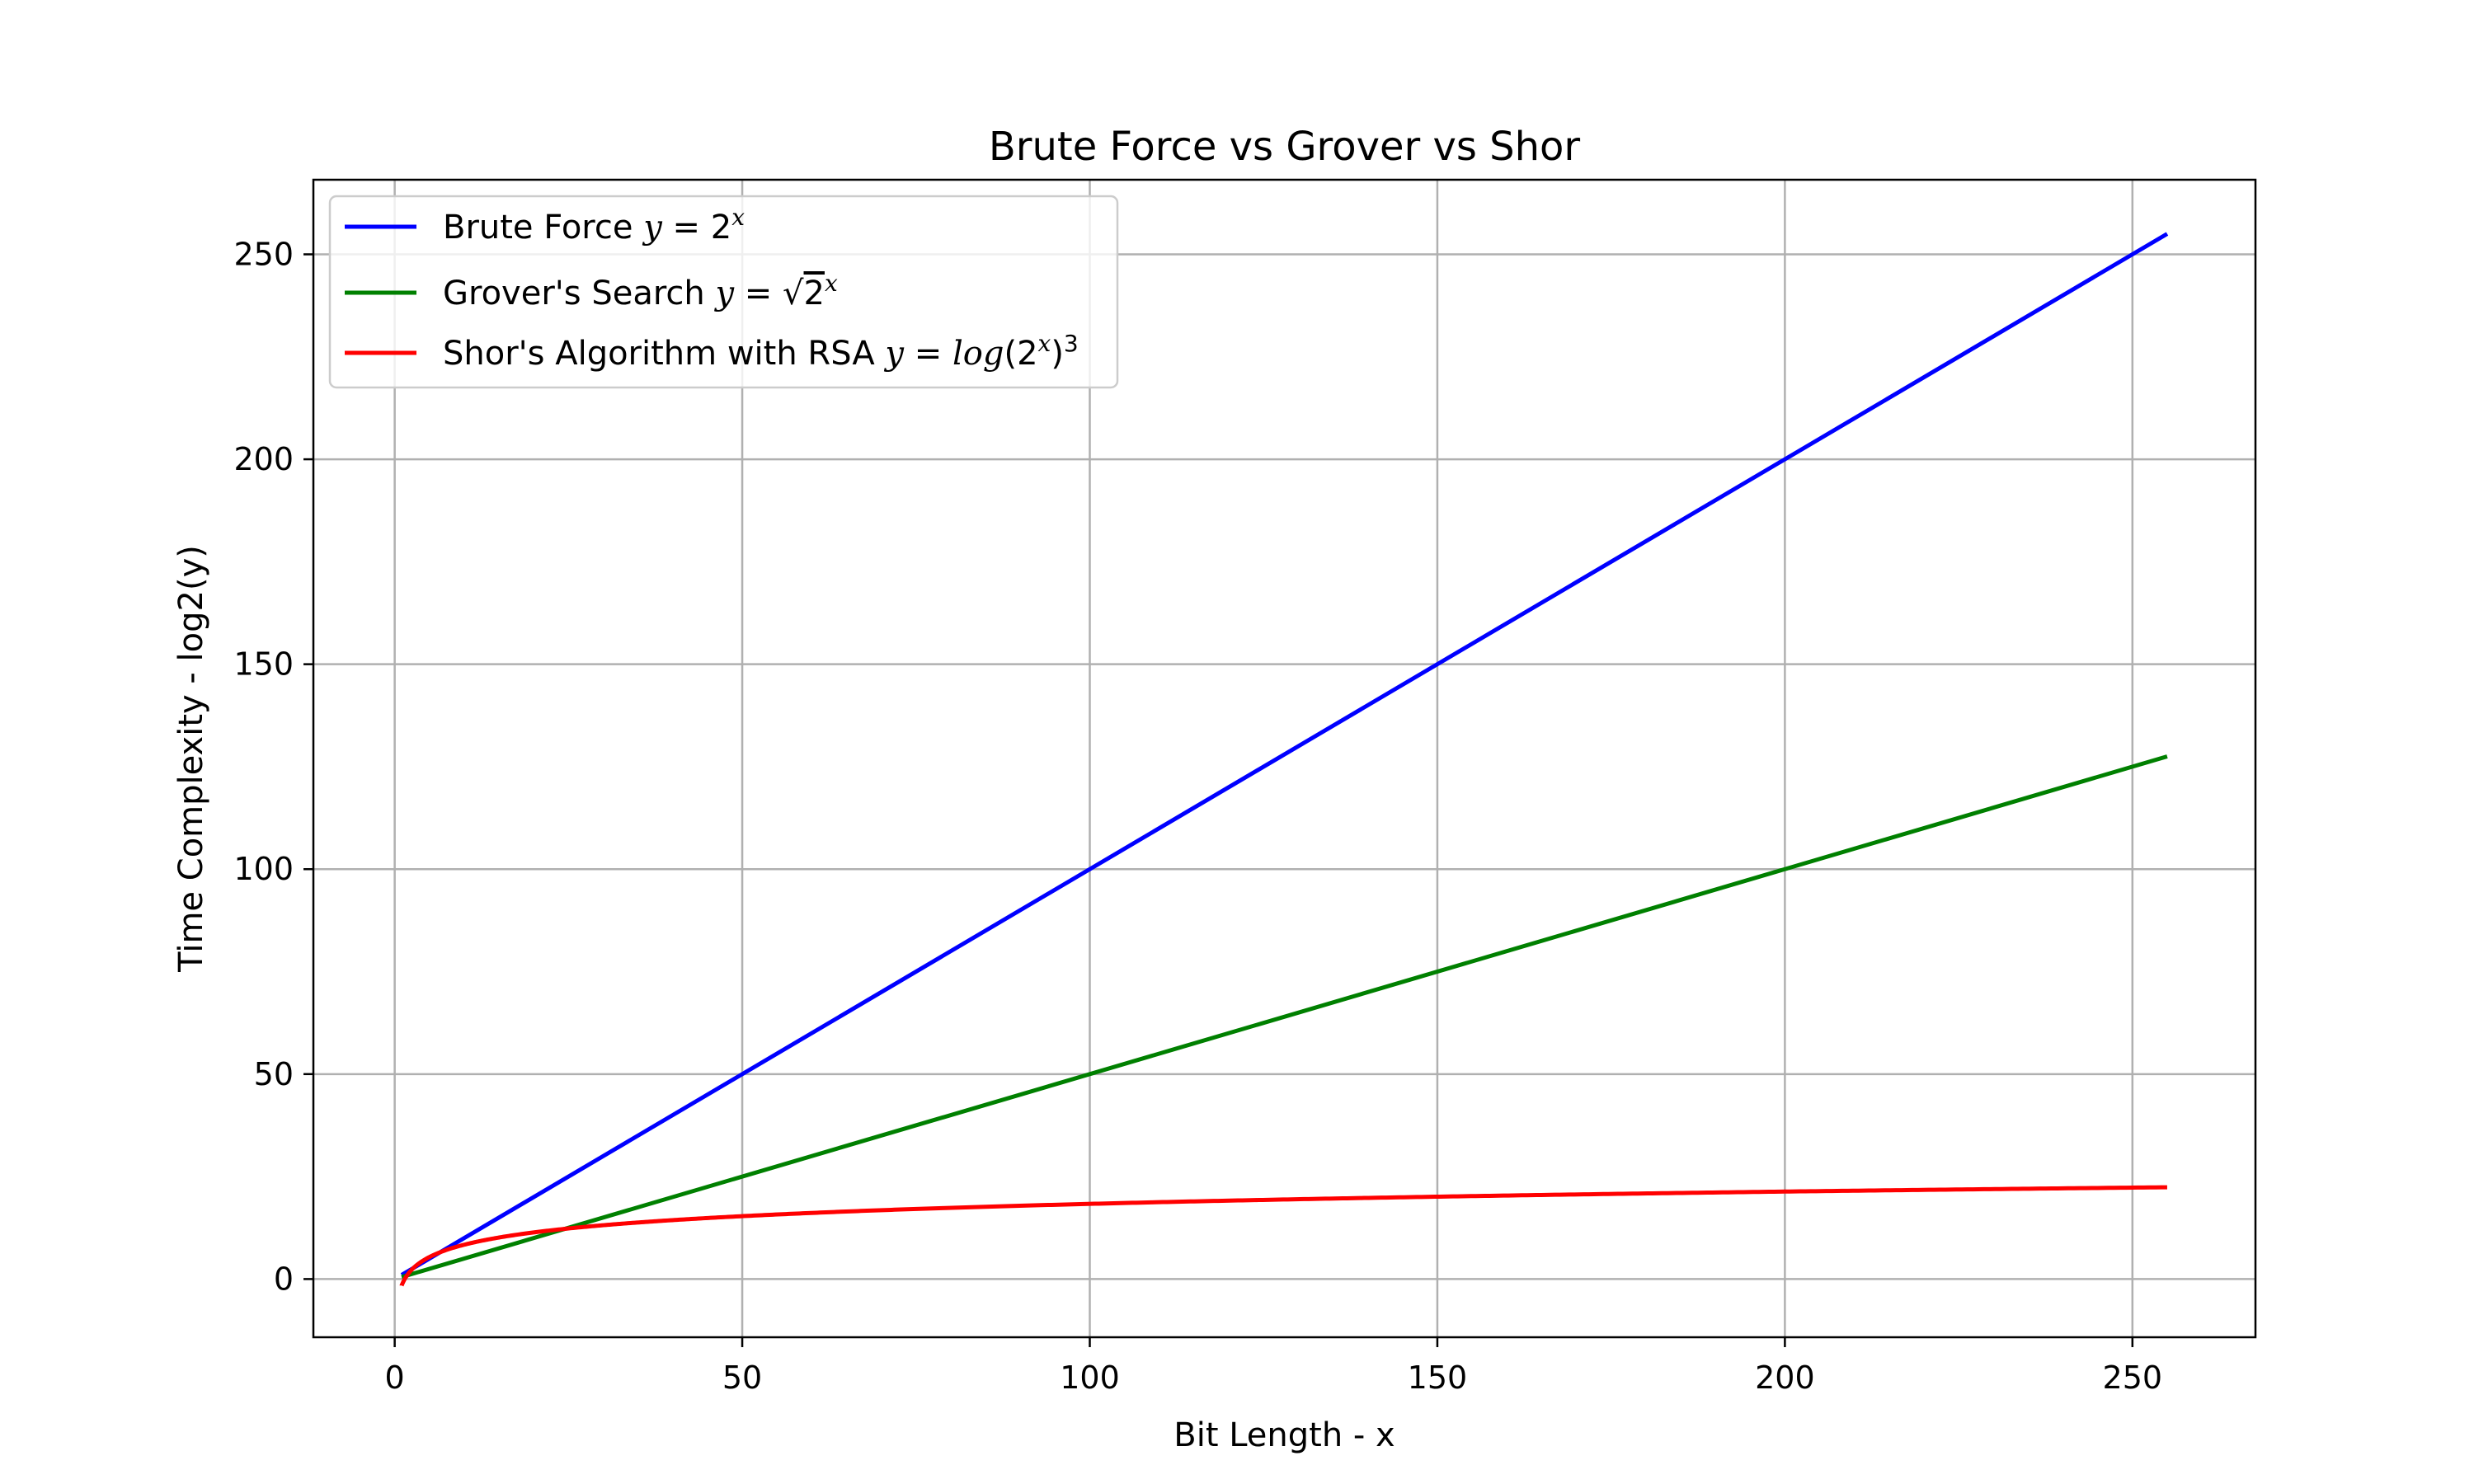 Image resolution: width=2474 pixels, height=1484 pixels. I want to click on x-tick-label: 150, so click(1438, 1378).